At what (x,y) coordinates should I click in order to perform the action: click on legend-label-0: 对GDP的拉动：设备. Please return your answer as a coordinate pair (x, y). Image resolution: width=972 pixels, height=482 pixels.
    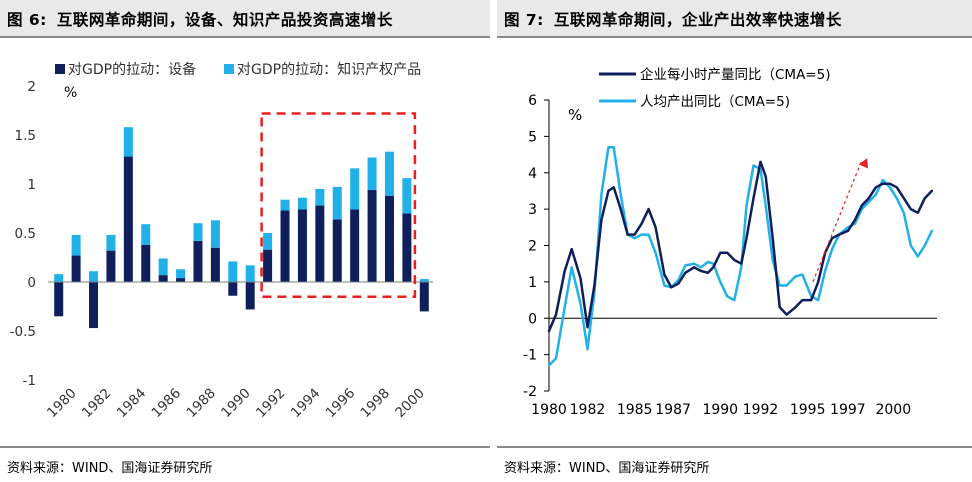
    Looking at the image, I should click on (132, 69).